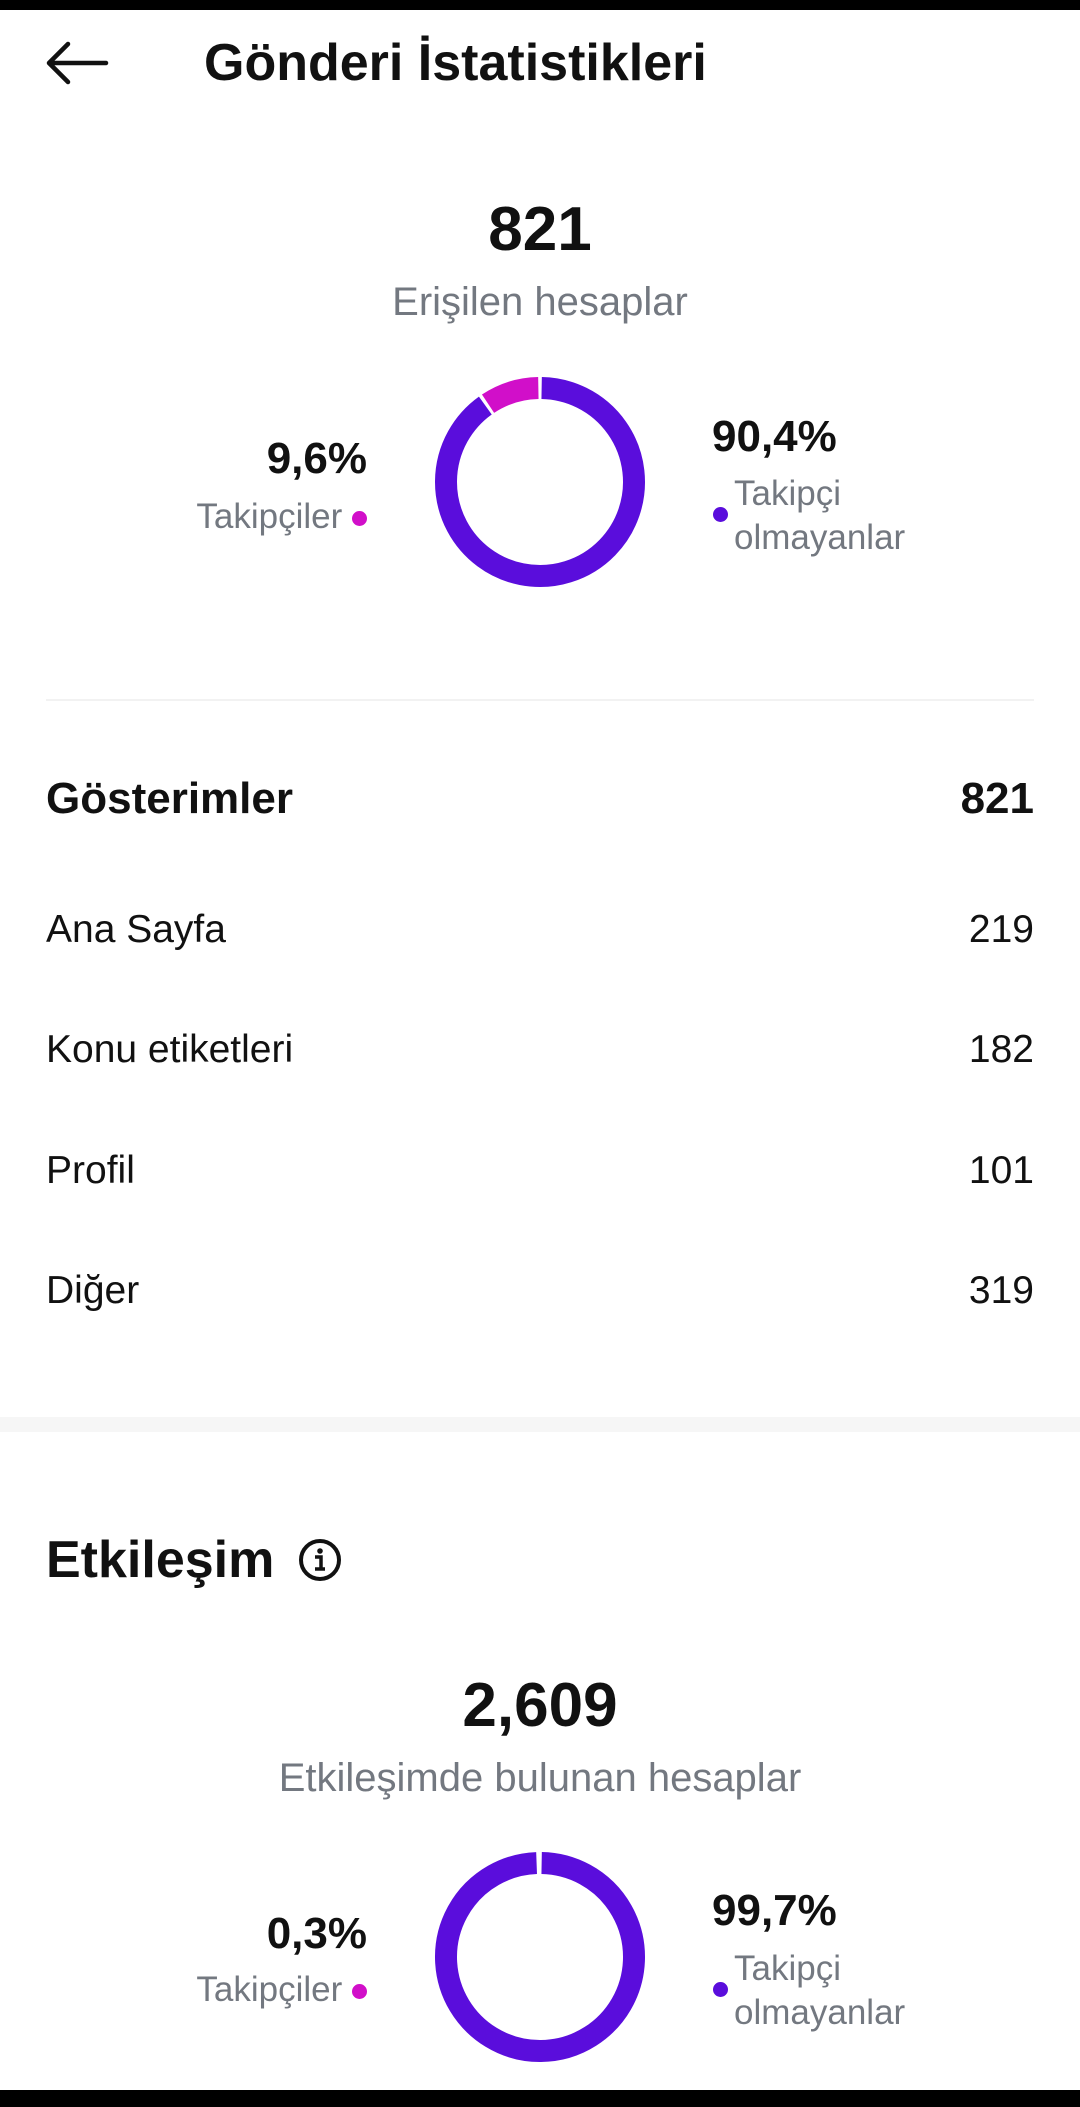  What do you see at coordinates (774, 436) in the screenshot?
I see `reach-non-followers-percent: 90,4%` at bounding box center [774, 436].